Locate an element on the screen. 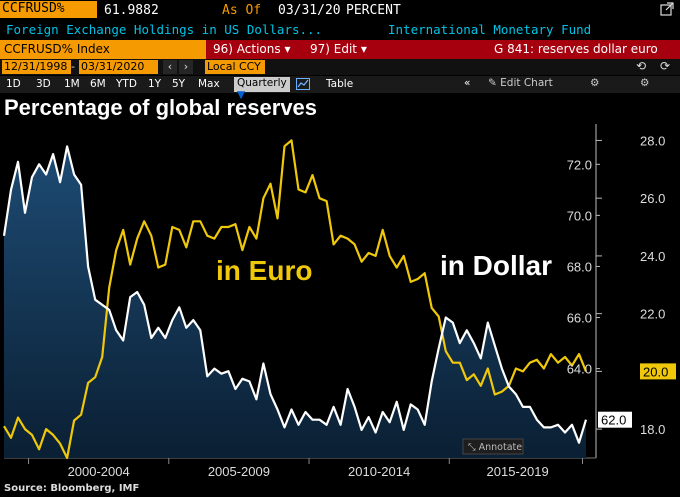 The width and height of the screenshot is (680, 497). left-y-tick-label: 72.0 is located at coordinates (579, 164).